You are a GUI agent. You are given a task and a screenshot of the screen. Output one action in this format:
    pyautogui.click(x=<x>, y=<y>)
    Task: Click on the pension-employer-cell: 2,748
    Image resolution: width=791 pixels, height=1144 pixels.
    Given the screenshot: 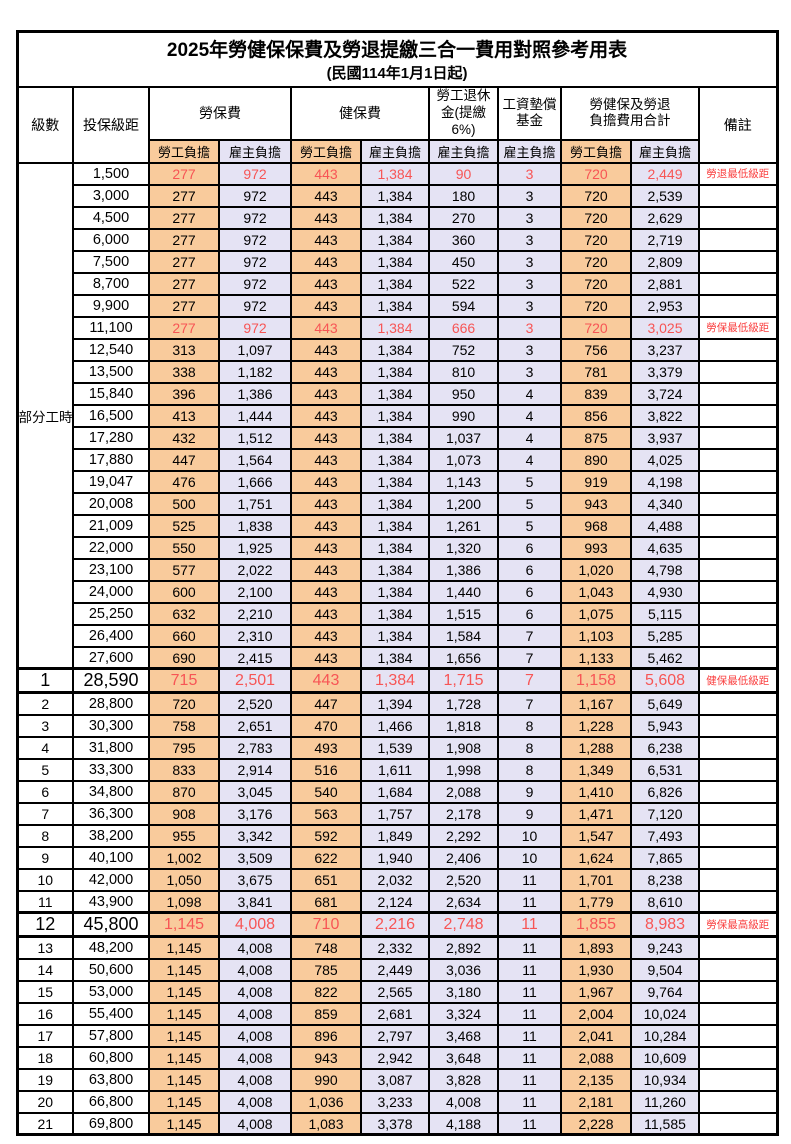 What is the action you would take?
    pyautogui.click(x=463, y=925)
    